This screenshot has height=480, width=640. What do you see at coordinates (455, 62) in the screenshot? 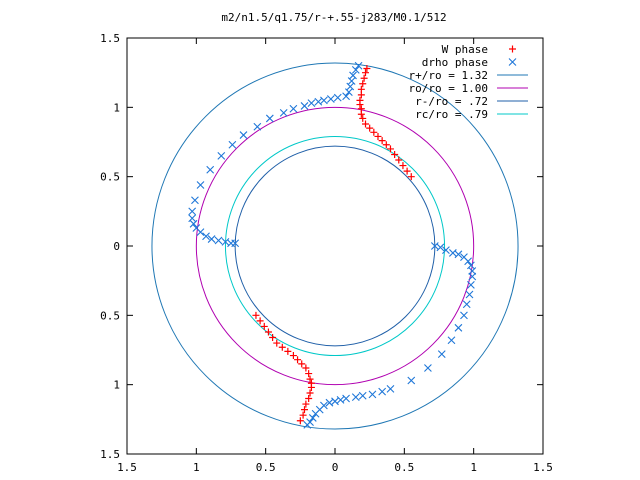
I see `legend-label: drho phase` at bounding box center [455, 62].